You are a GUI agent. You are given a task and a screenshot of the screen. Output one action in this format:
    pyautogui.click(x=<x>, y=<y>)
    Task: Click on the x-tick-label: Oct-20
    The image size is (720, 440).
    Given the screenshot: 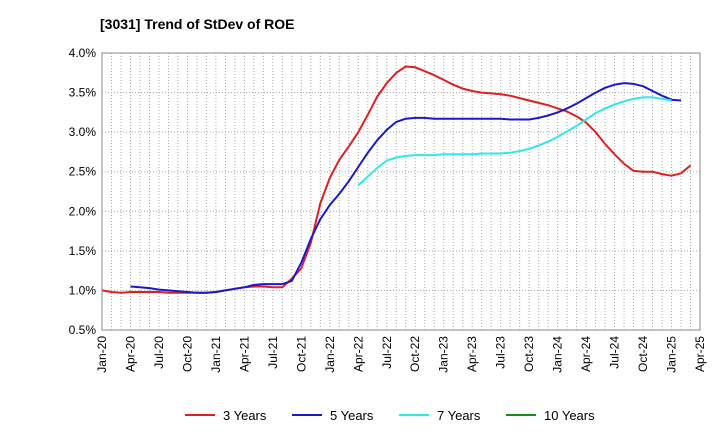 What is the action you would take?
    pyautogui.click(x=187, y=354)
    